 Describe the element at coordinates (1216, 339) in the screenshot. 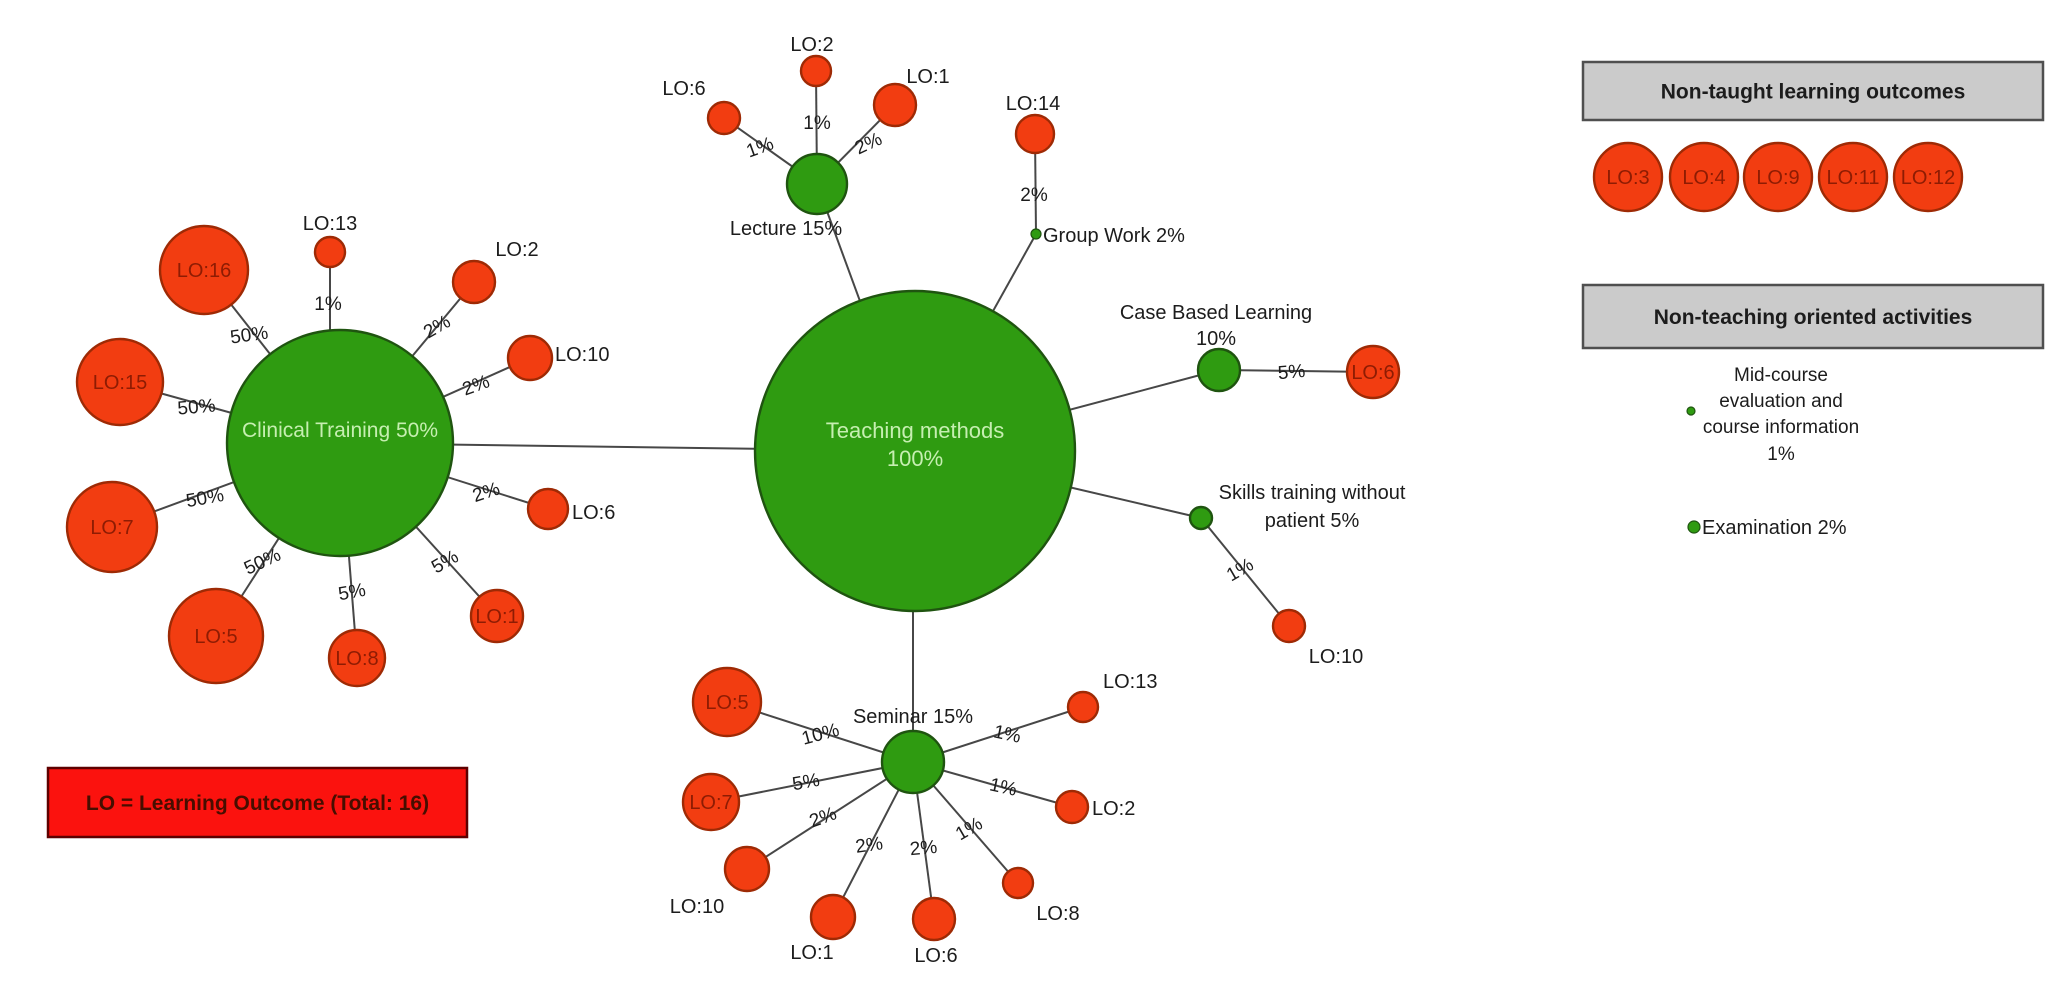

I see `case-based-learning-pct: 10%` at that location.